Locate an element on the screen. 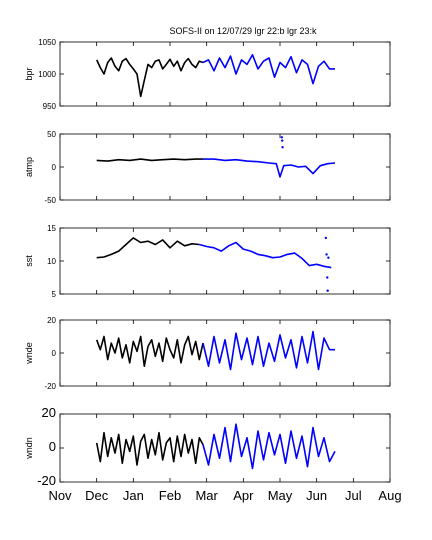 This screenshot has width=432, height=540. y-axis-label-atmp: atmp is located at coordinates (29, 167).